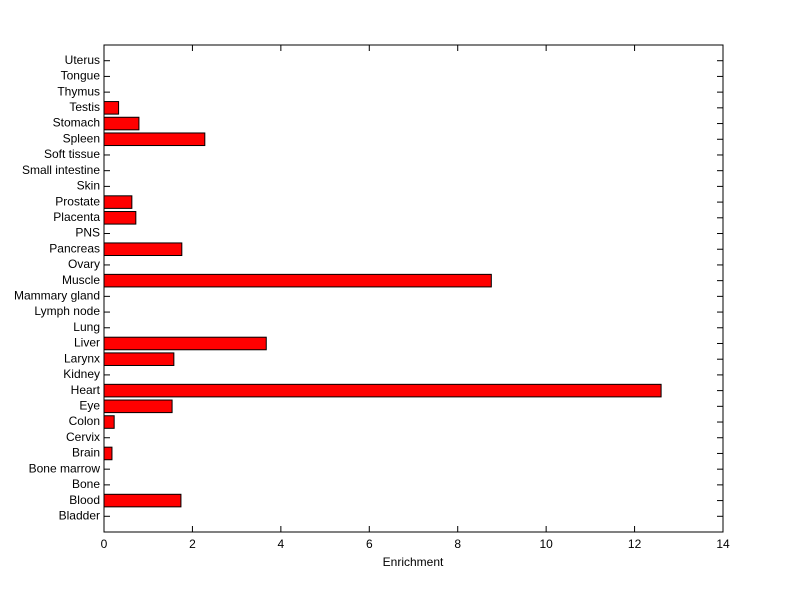 The height and width of the screenshot is (599, 800). Describe the element at coordinates (86, 453) in the screenshot. I see `y-tick-label: Brain` at that location.